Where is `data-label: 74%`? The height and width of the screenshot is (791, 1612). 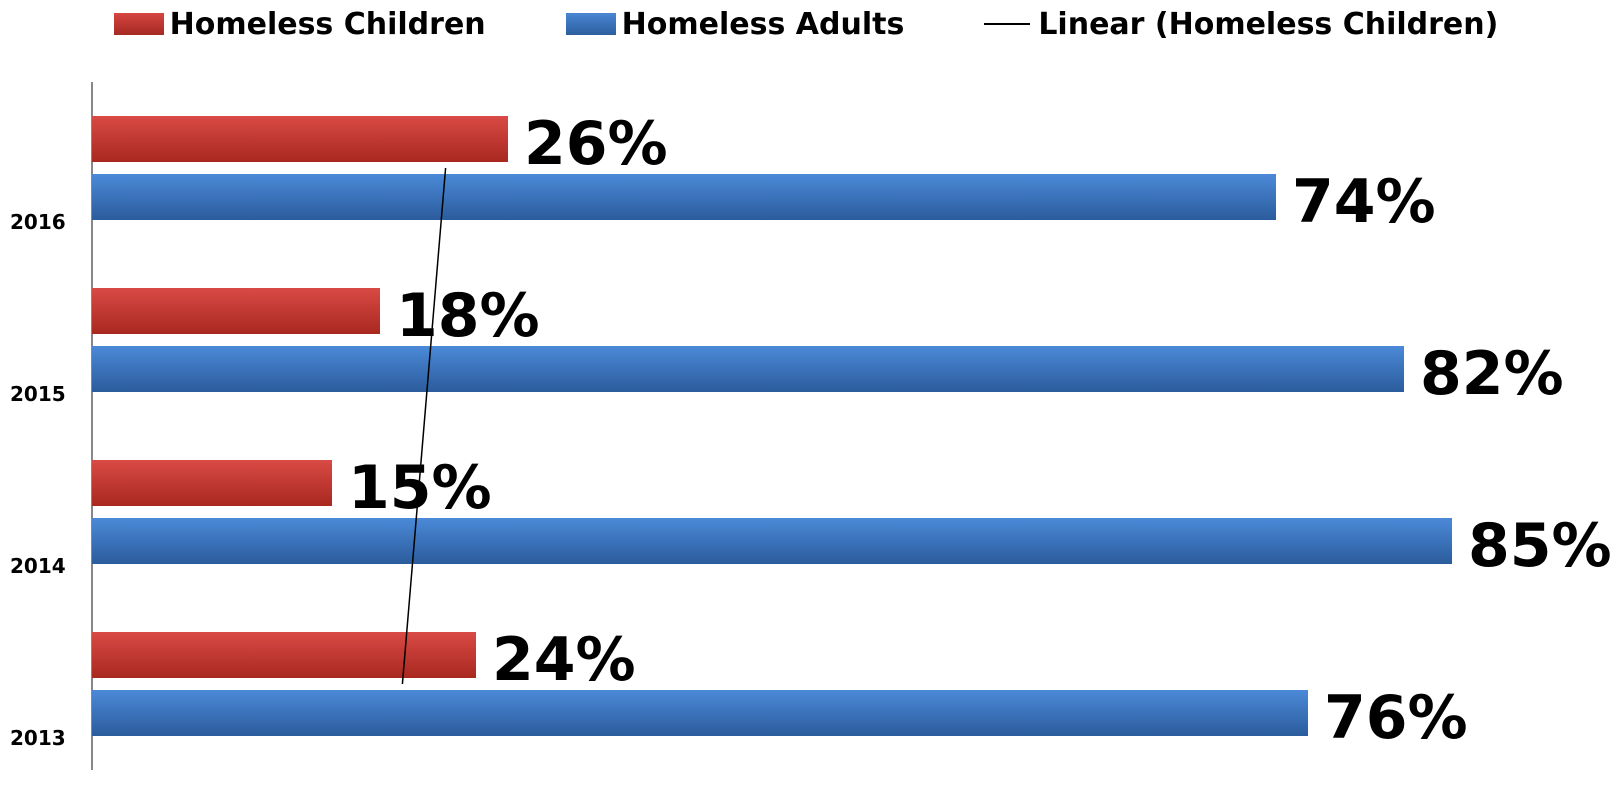
data-label: 74% is located at coordinates (1364, 202).